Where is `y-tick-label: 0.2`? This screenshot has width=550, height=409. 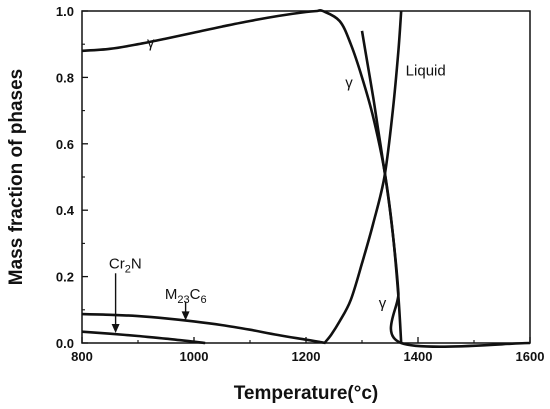 y-tick-label: 0.2 is located at coordinates (65, 277).